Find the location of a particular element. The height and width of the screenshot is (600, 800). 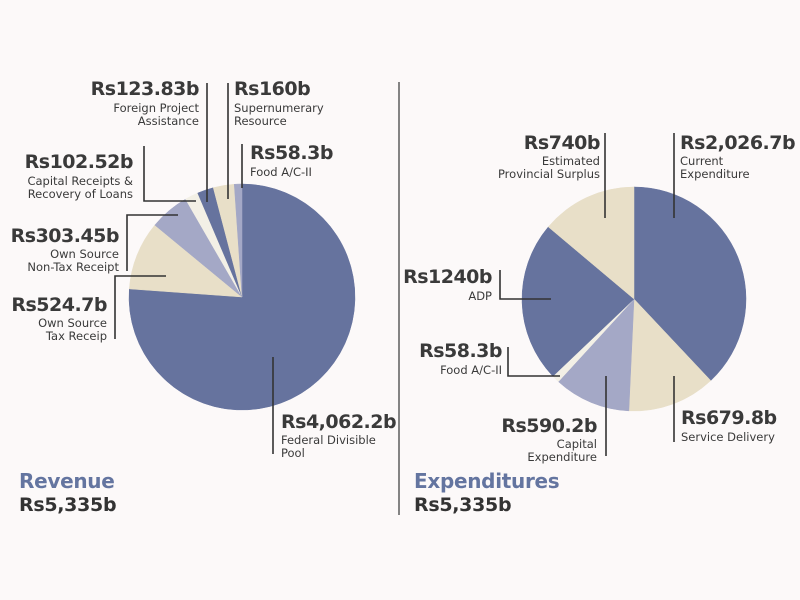

label-value-service-delivery: Rs679.8b is located at coordinates (729, 418).